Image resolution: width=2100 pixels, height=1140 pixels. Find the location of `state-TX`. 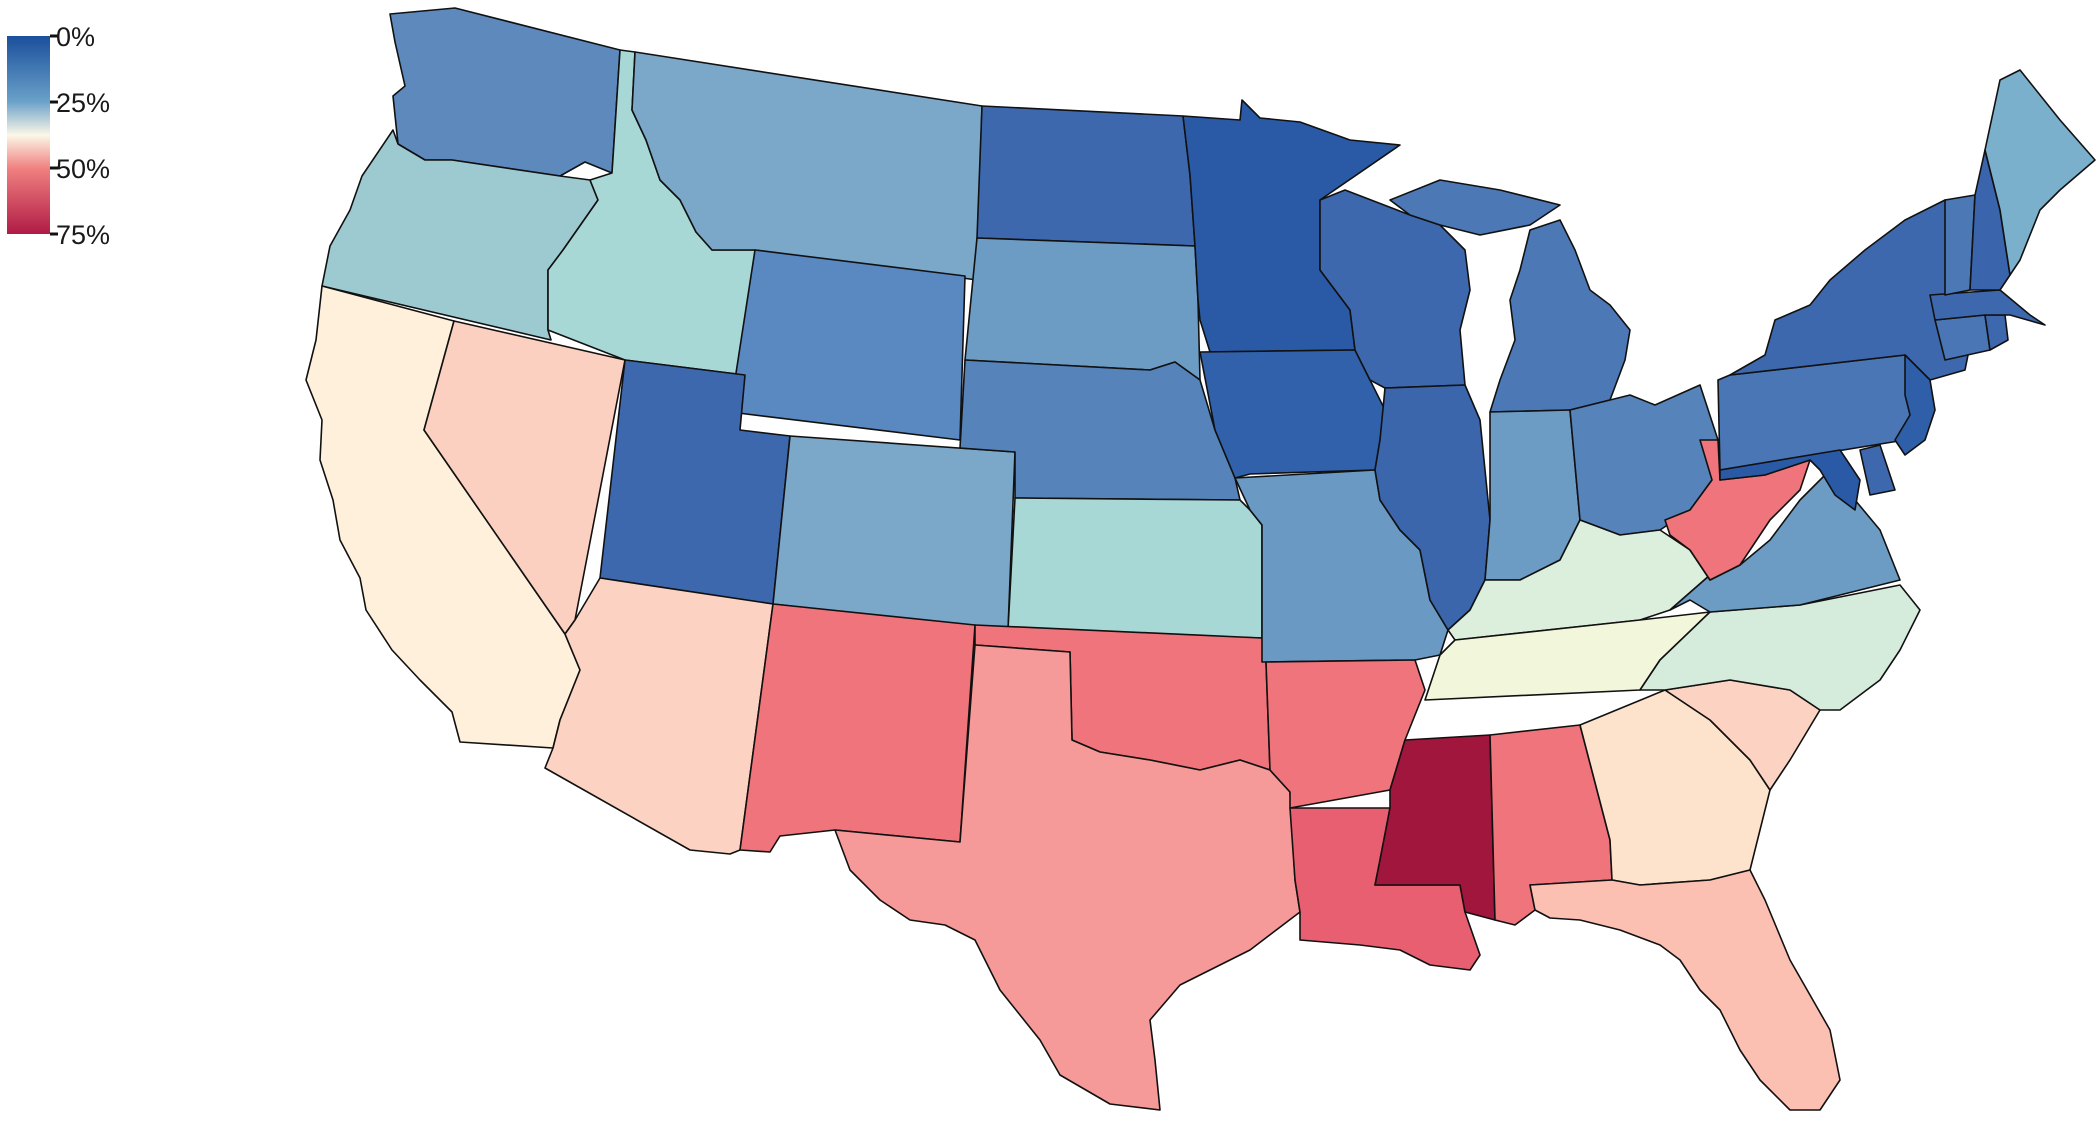

state-TX is located at coordinates (1067, 877).